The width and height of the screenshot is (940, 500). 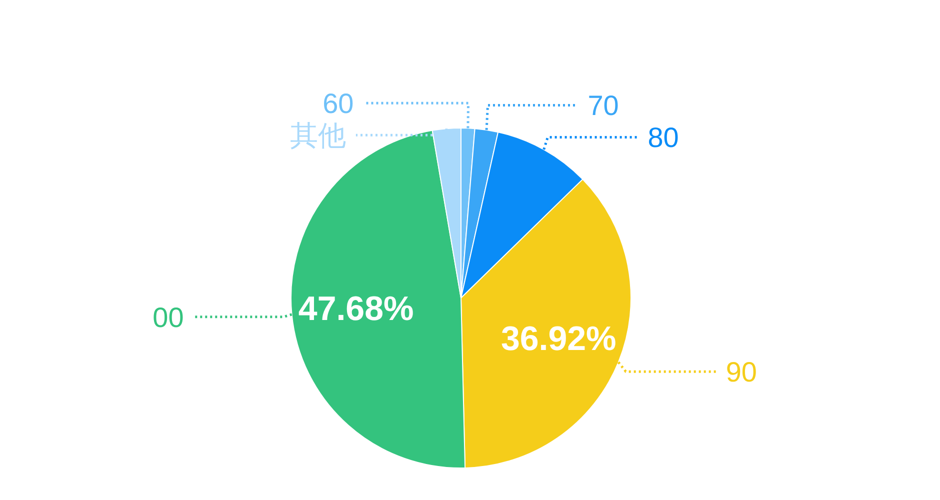 What do you see at coordinates (663, 138) in the screenshot?
I see `slice-label: 80` at bounding box center [663, 138].